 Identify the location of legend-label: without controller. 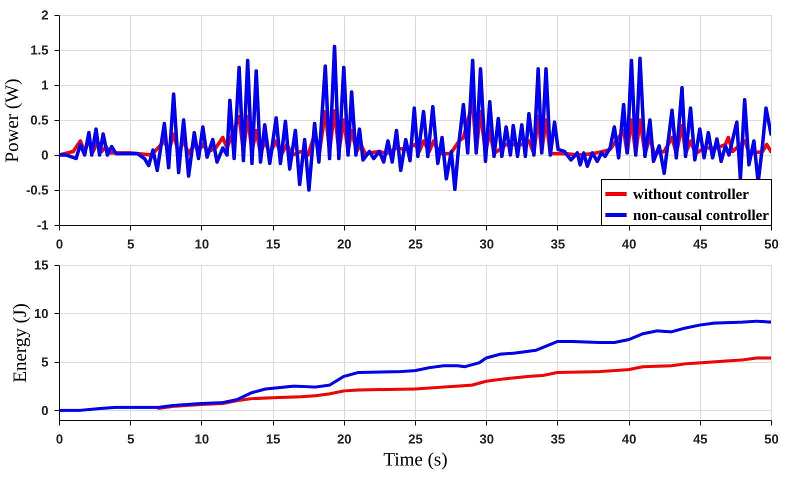
(691, 195).